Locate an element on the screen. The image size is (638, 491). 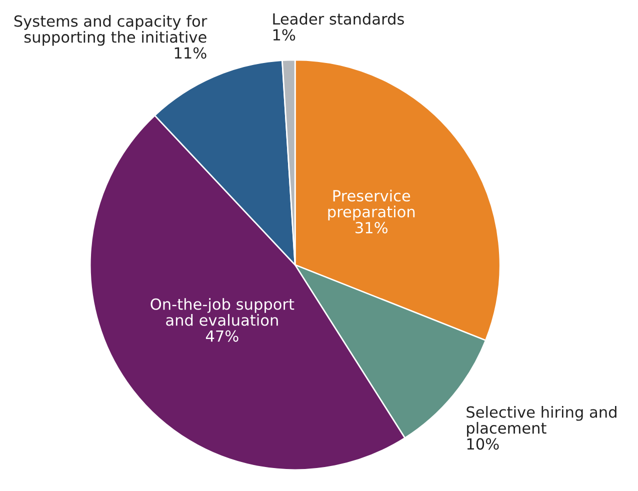
slice-label: Selective hiring and placement is located at coordinates (541, 421).